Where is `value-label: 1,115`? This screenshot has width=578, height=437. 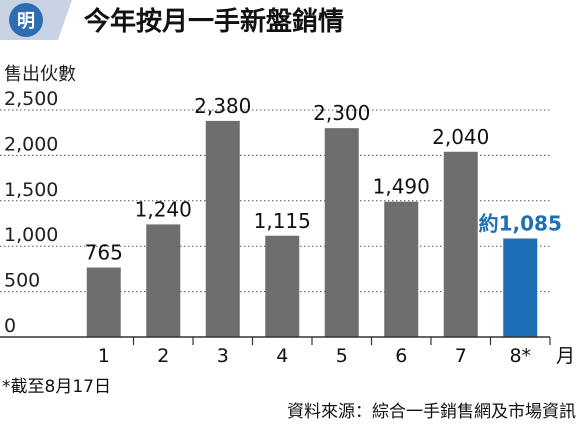 value-label: 1,115 is located at coordinates (282, 221).